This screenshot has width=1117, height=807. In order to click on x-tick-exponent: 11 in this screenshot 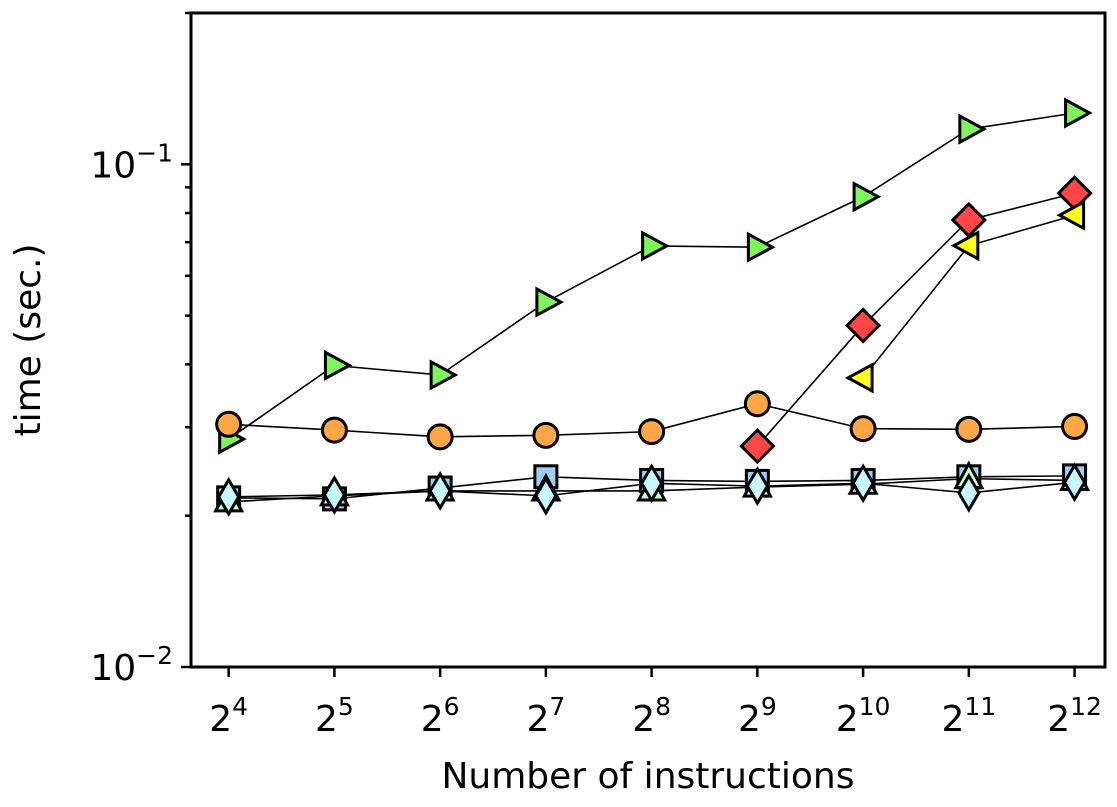, I will do `click(980, 706)`.